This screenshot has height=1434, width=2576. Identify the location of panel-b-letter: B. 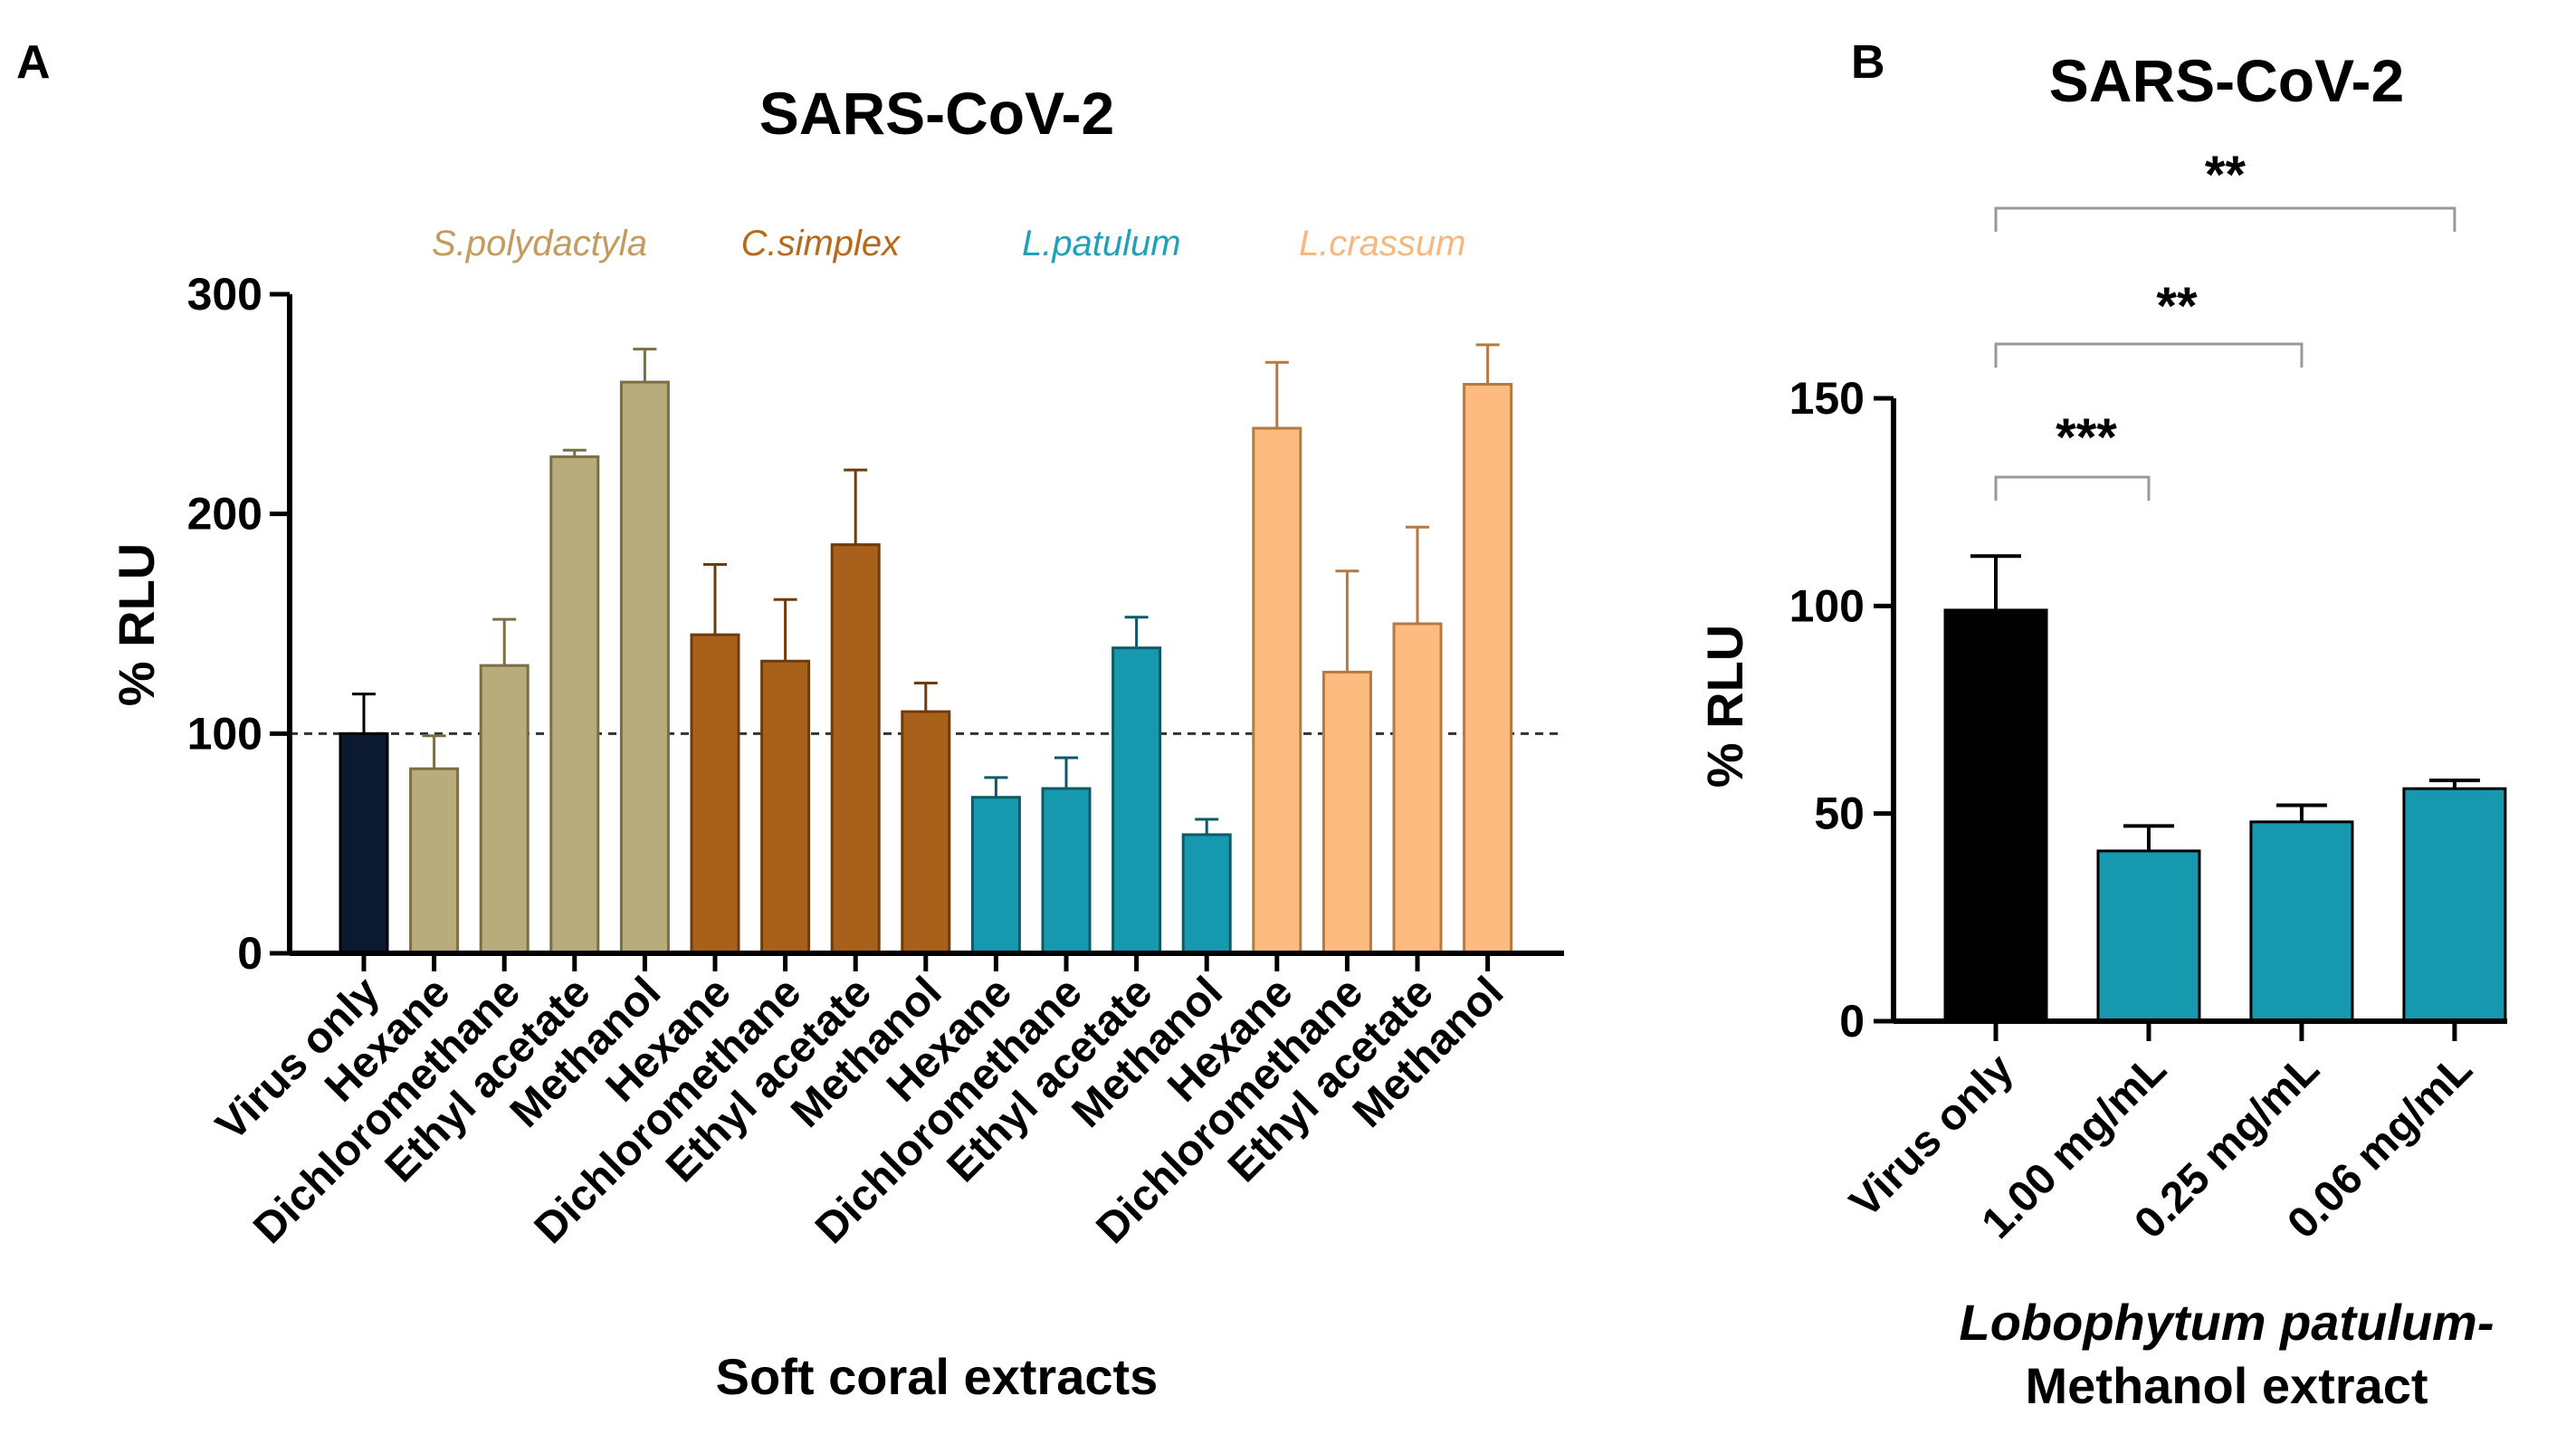
(1868, 62).